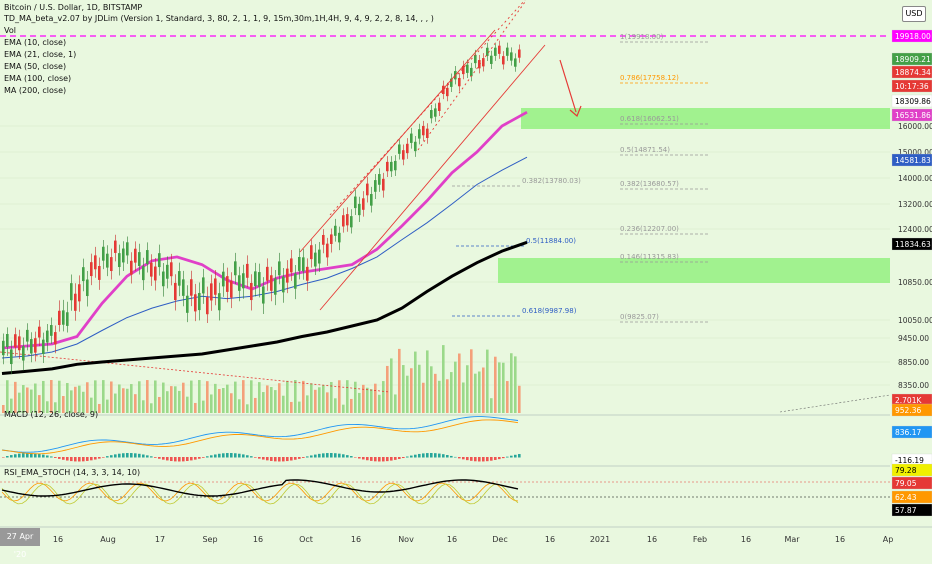 Image resolution: width=932 pixels, height=564 pixels. What do you see at coordinates (906, 497) in the screenshot?
I see `price-label: 62.43` at bounding box center [906, 497].